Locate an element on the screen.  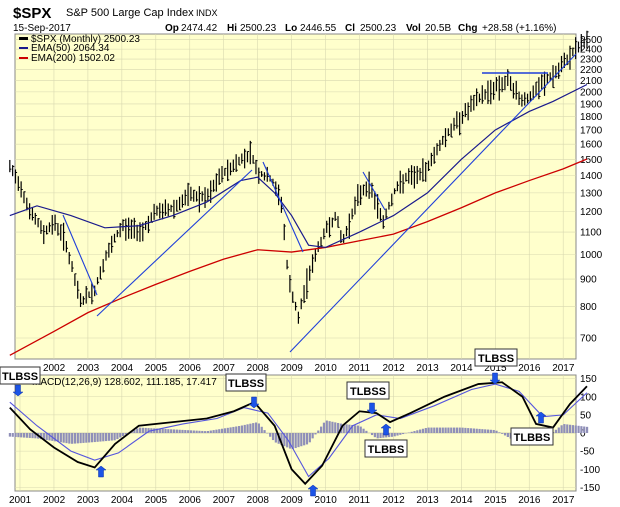
volume-value: 20.5B is located at coordinates (438, 28).